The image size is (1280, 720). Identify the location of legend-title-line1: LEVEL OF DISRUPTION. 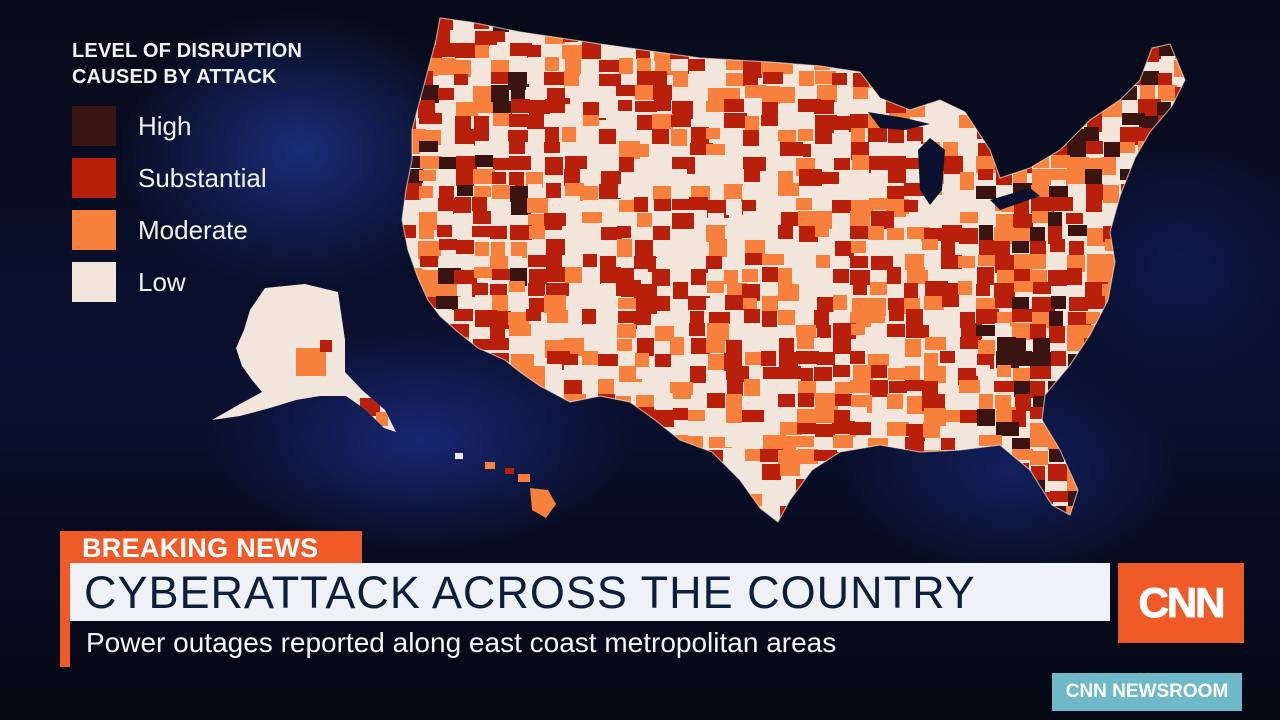
(187, 51).